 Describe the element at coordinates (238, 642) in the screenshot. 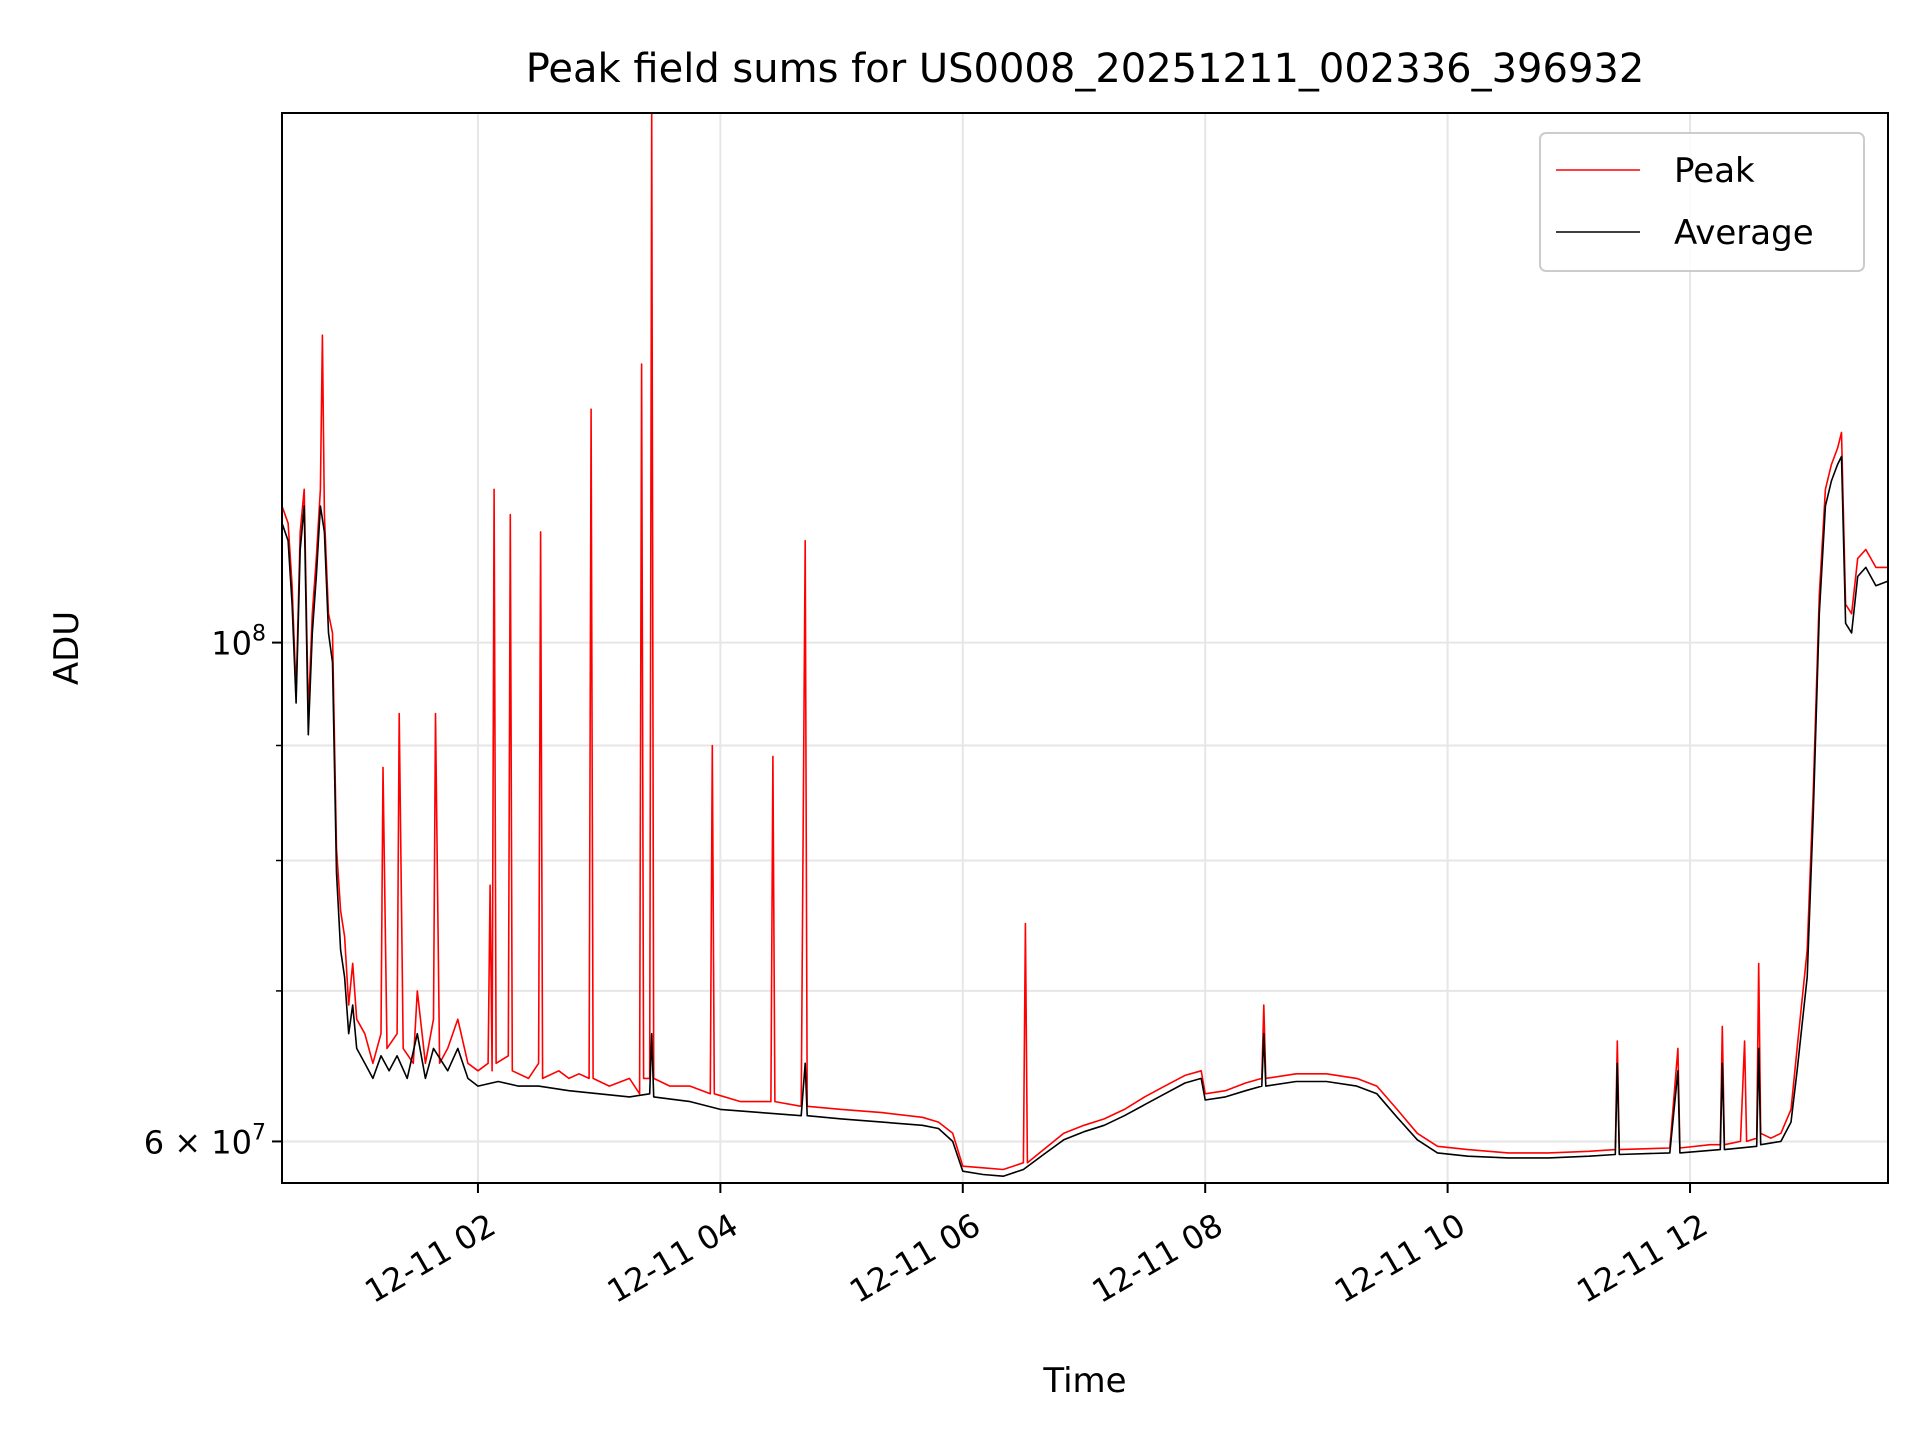

I see `y-tick-label: 108` at that location.